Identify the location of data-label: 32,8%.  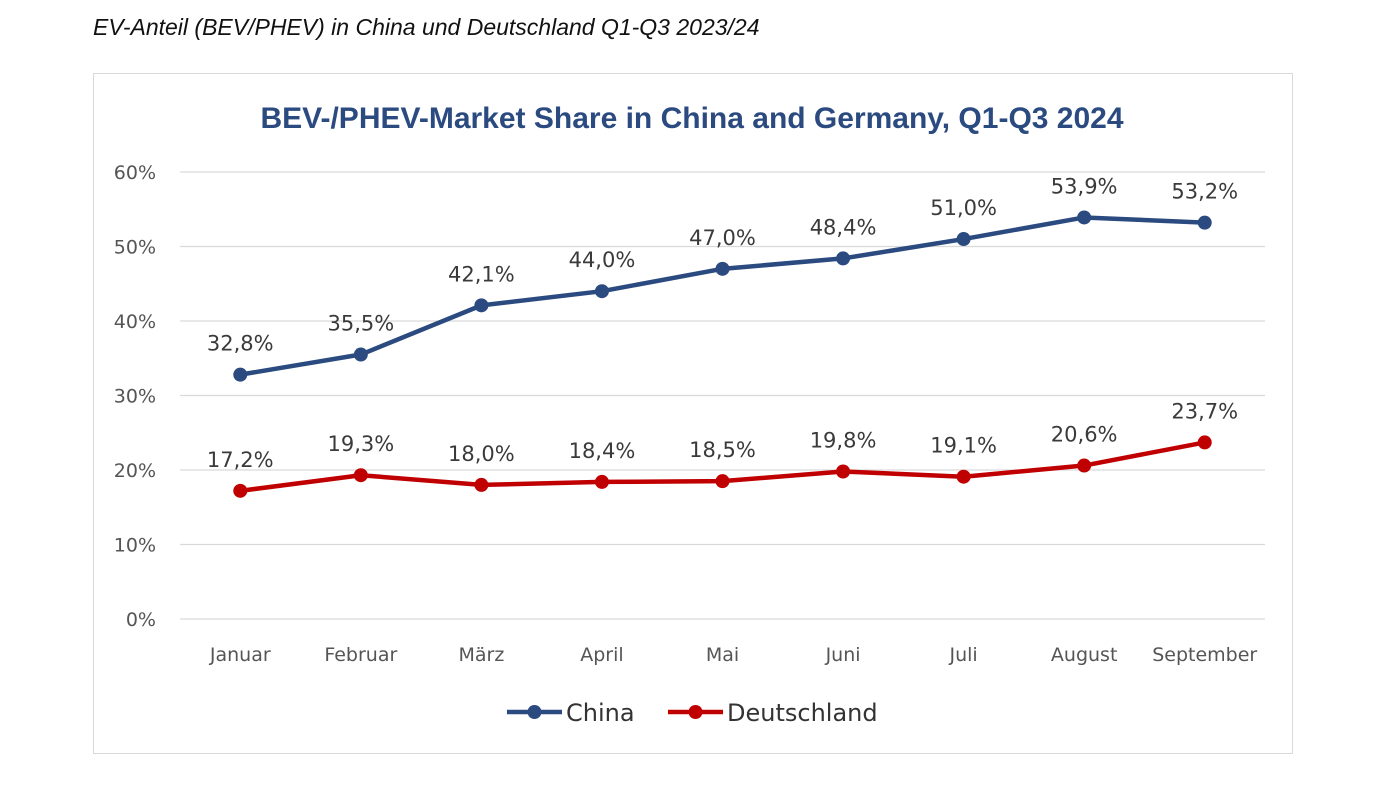
(240, 344).